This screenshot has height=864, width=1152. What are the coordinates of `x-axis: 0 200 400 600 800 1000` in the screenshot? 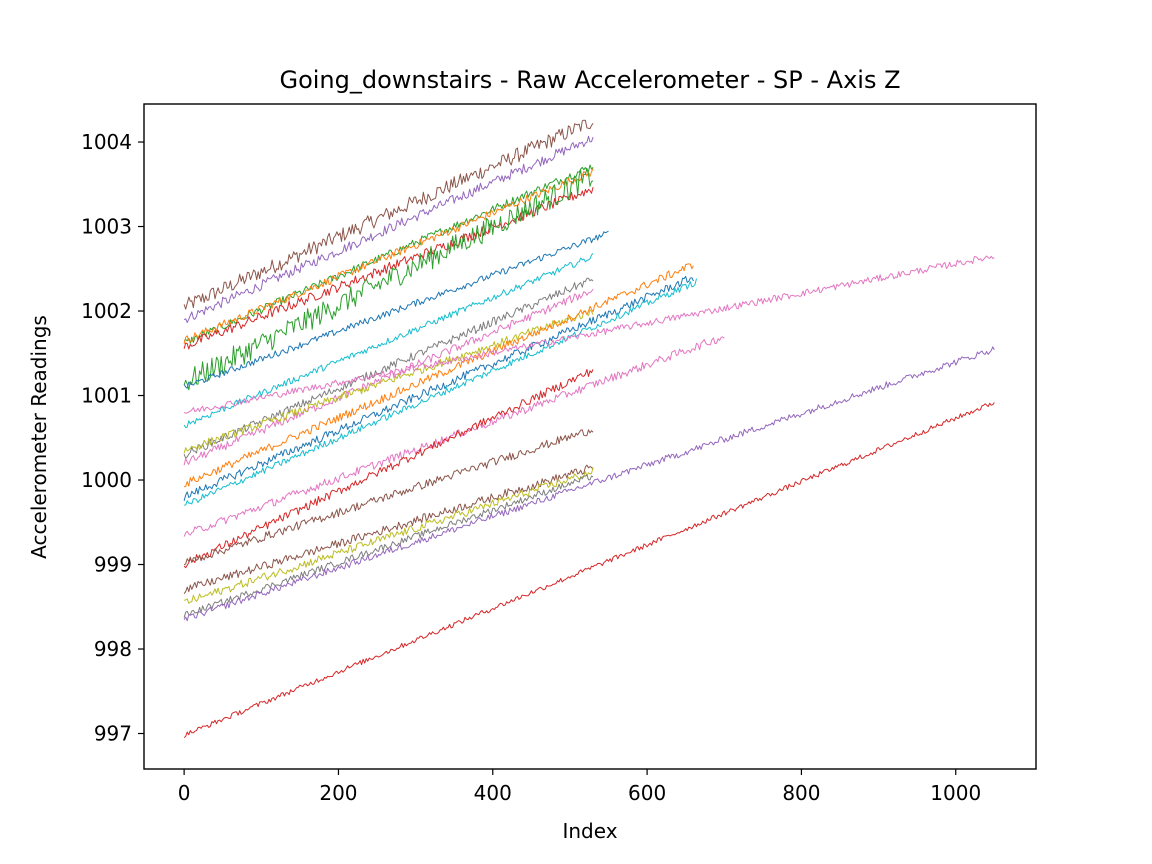 It's located at (579, 787).